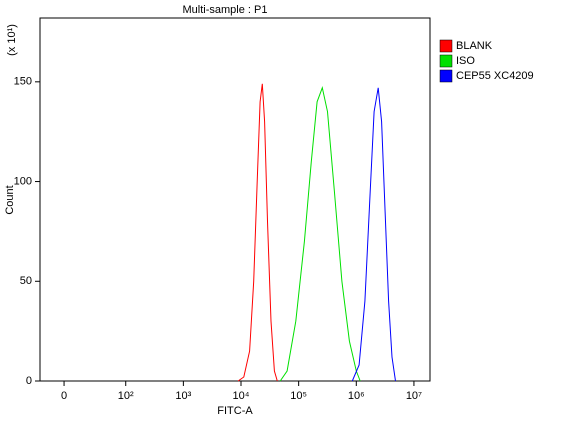 This screenshot has width=566, height=425. I want to click on legend-label: BLANK, so click(474, 46).